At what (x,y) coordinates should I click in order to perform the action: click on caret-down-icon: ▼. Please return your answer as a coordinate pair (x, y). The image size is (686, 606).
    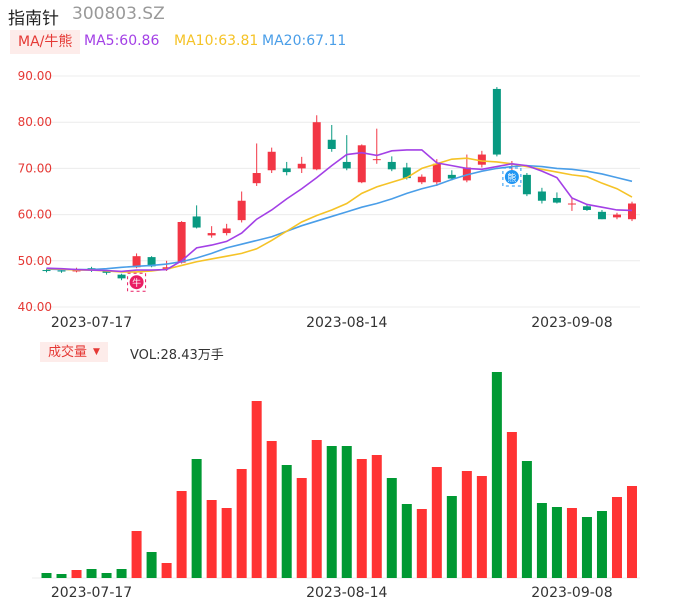
    Looking at the image, I should click on (96, 352).